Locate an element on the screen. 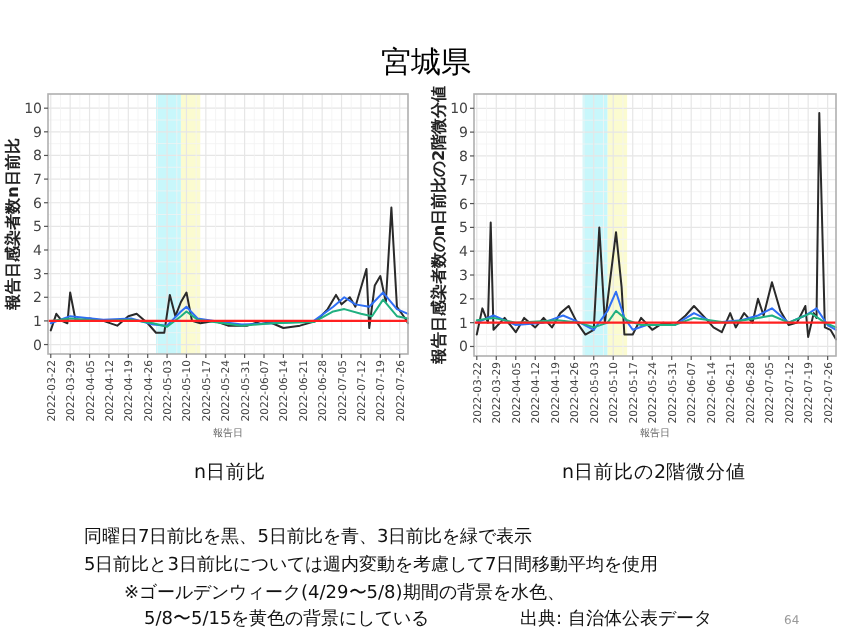 The image size is (854, 640). source-note: 出典: 自治体公表データ is located at coordinates (616, 619).